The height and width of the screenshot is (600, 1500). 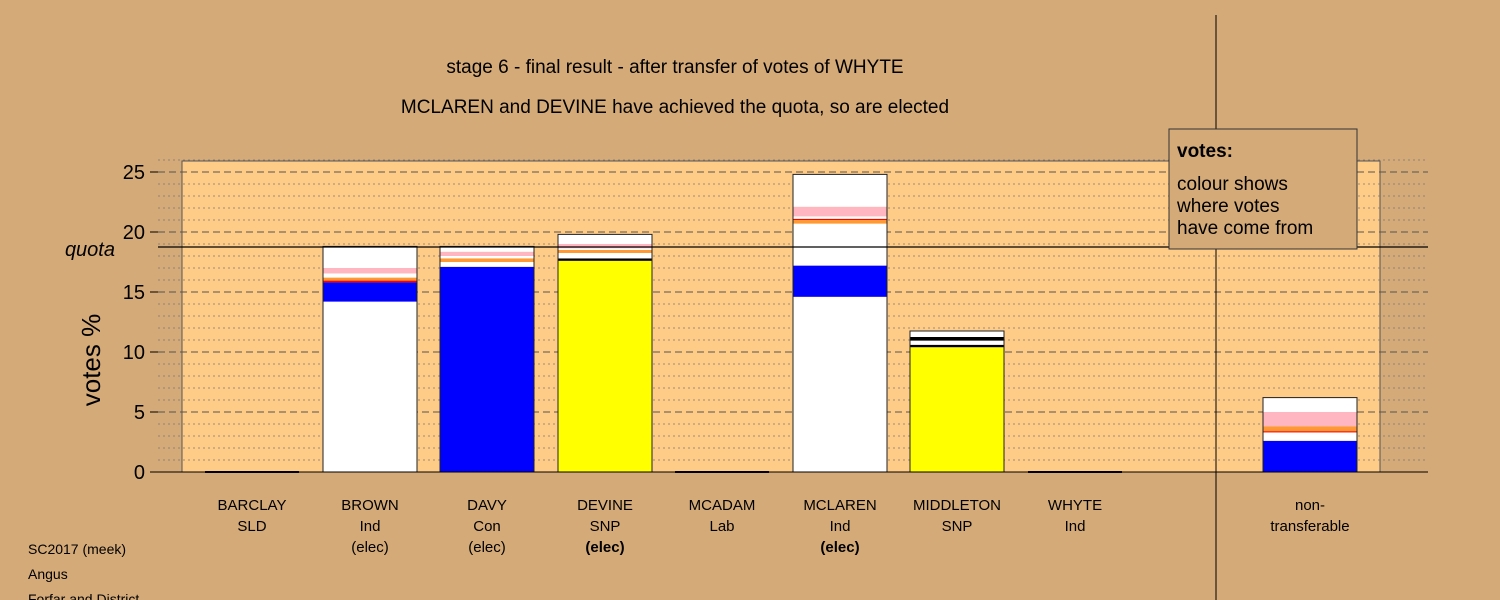 What do you see at coordinates (722, 505) in the screenshot?
I see `candidate-label: MCADAM` at bounding box center [722, 505].